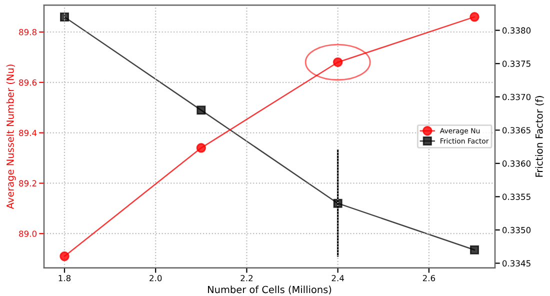  Describe the element at coordinates (28, 133) in the screenshot. I see `y-tick-label: 89.4` at that location.